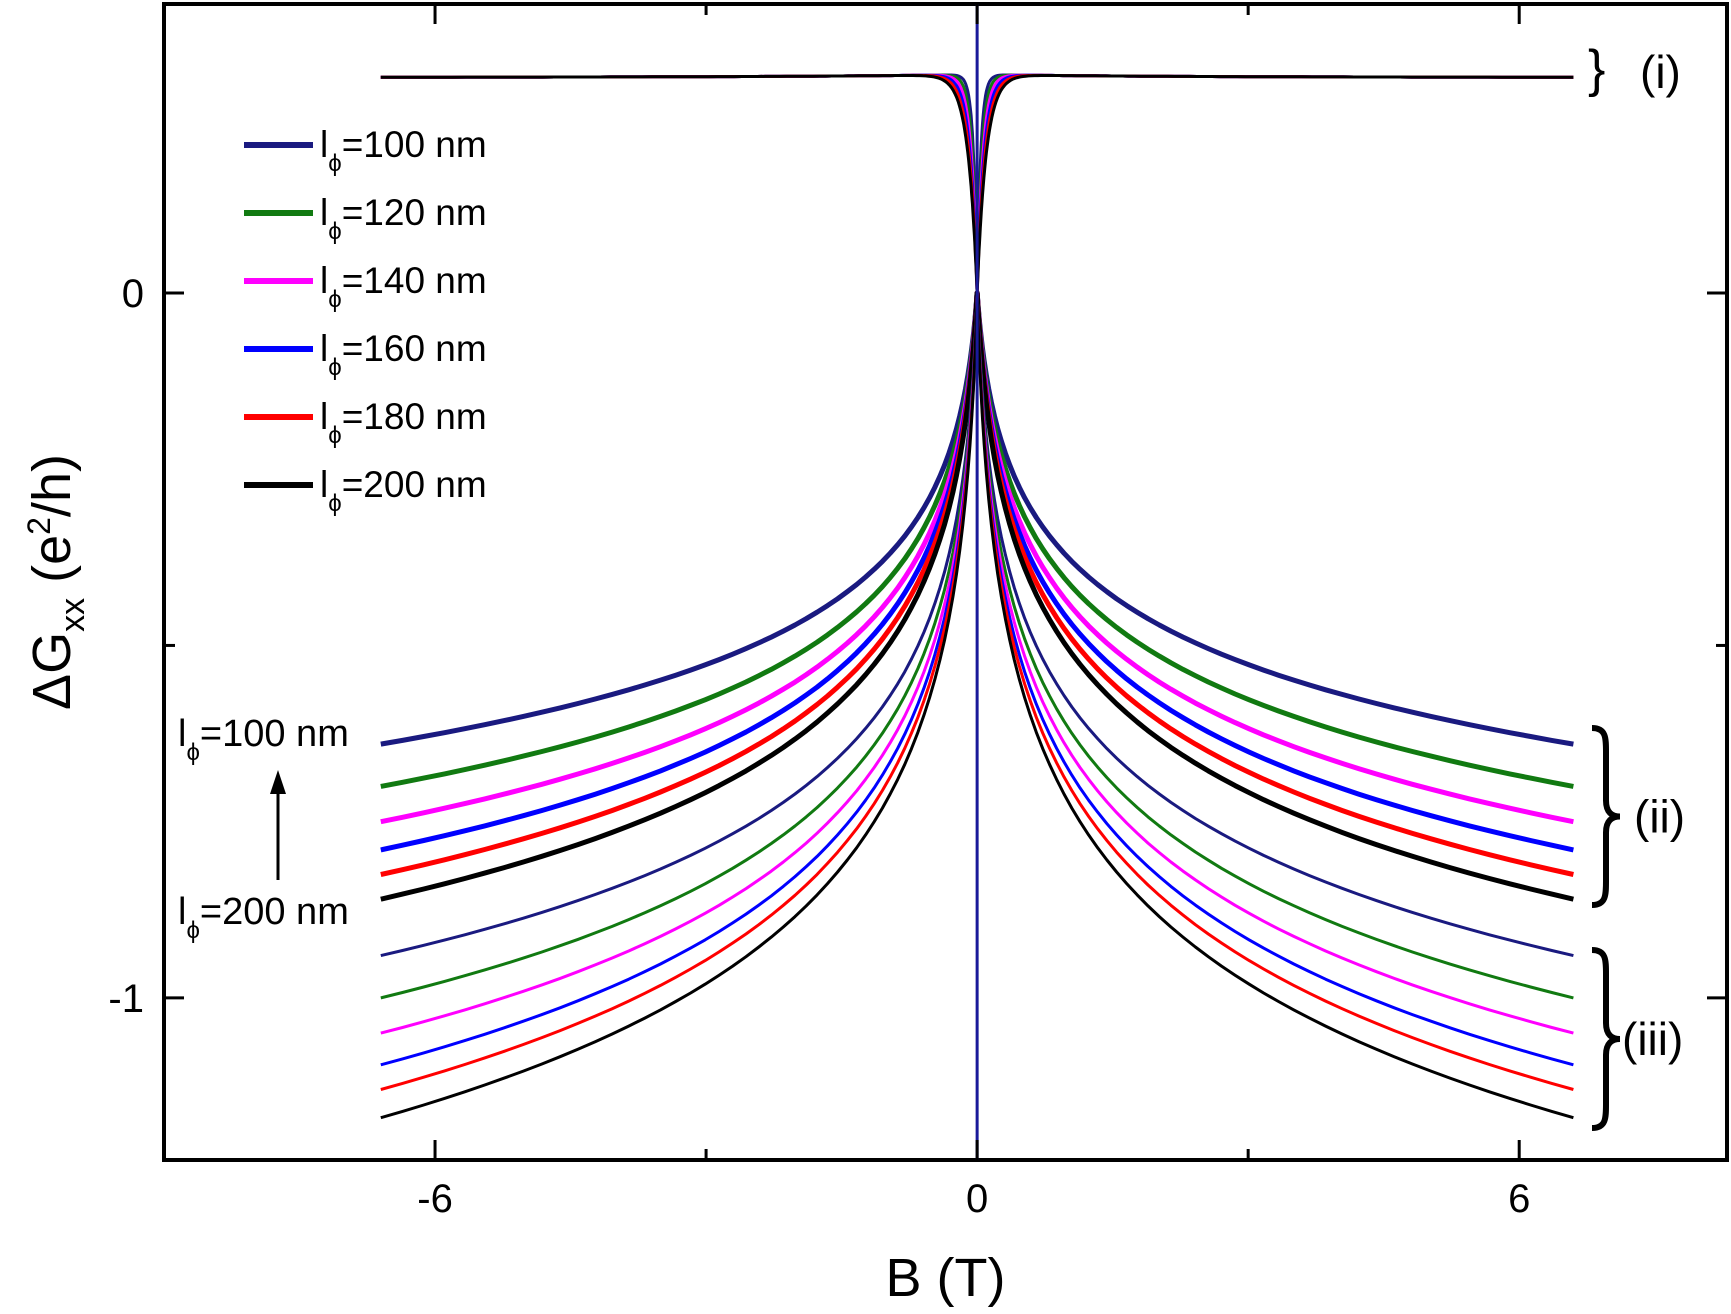  What do you see at coordinates (1652, 1039) in the screenshot?
I see `group-iii-label: (iii)` at bounding box center [1652, 1039].